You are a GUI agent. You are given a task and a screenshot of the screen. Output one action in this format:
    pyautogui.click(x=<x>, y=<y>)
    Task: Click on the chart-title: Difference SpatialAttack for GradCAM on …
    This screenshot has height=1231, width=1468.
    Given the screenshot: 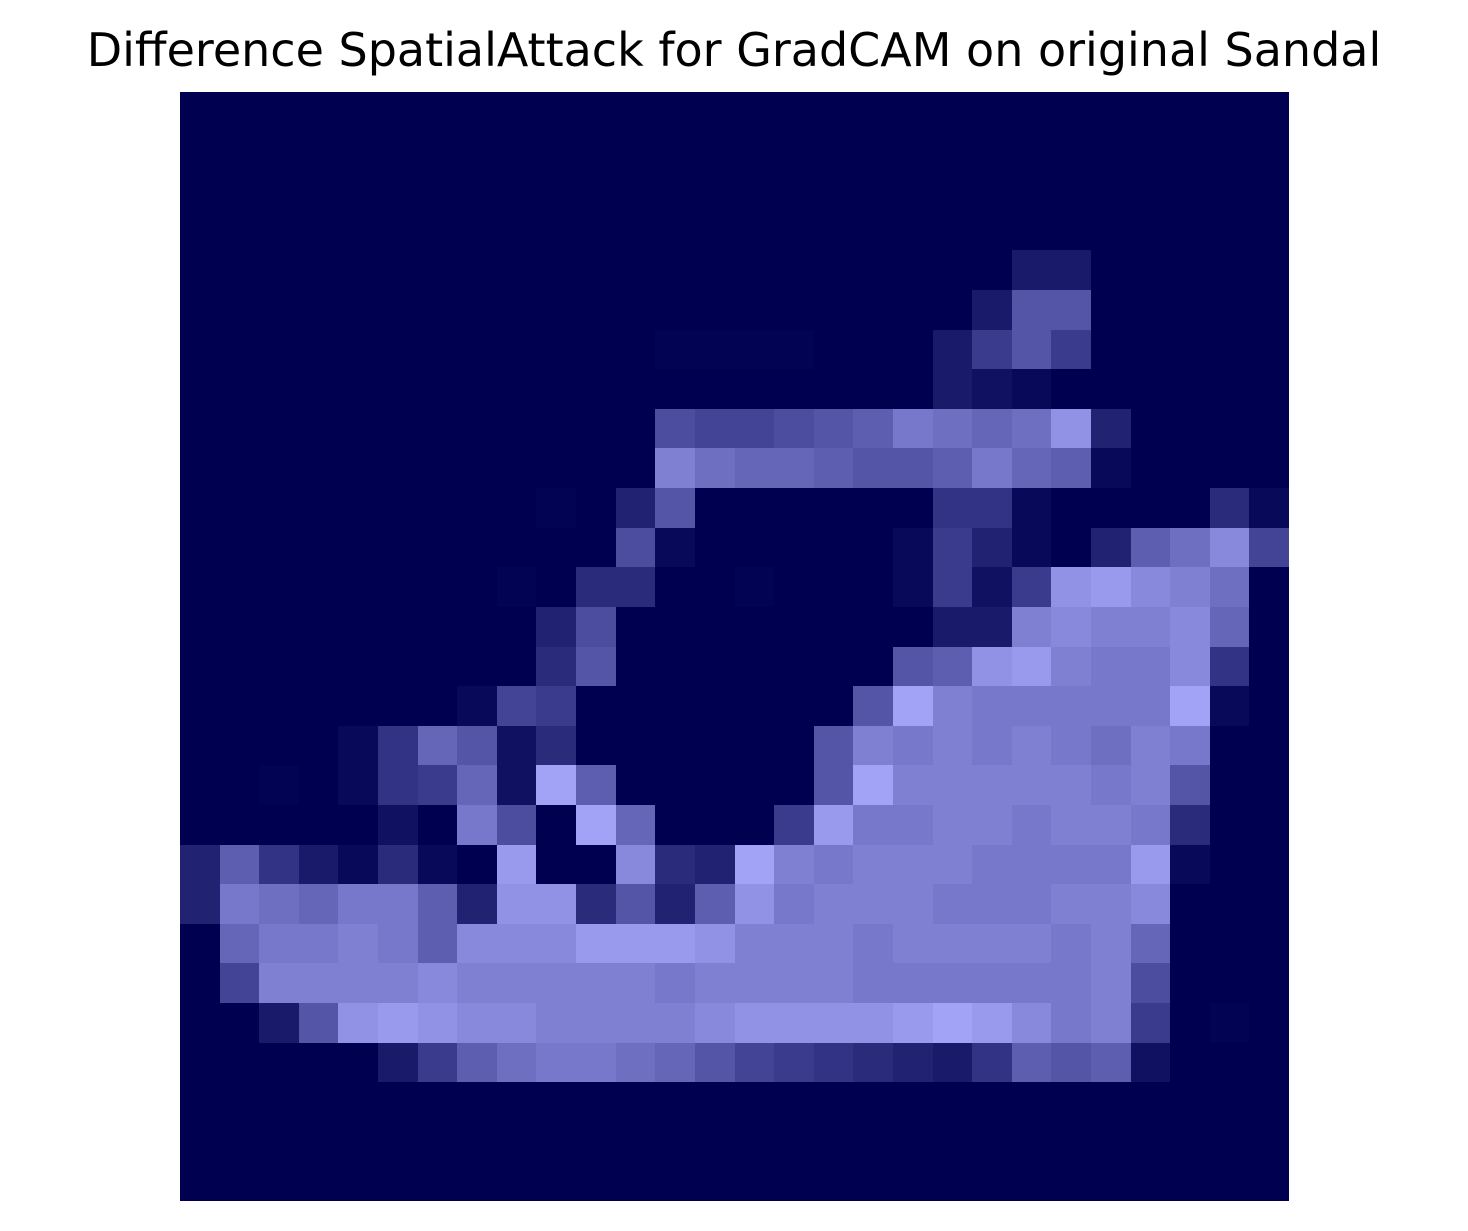 What is the action you would take?
    pyautogui.click(x=734, y=50)
    